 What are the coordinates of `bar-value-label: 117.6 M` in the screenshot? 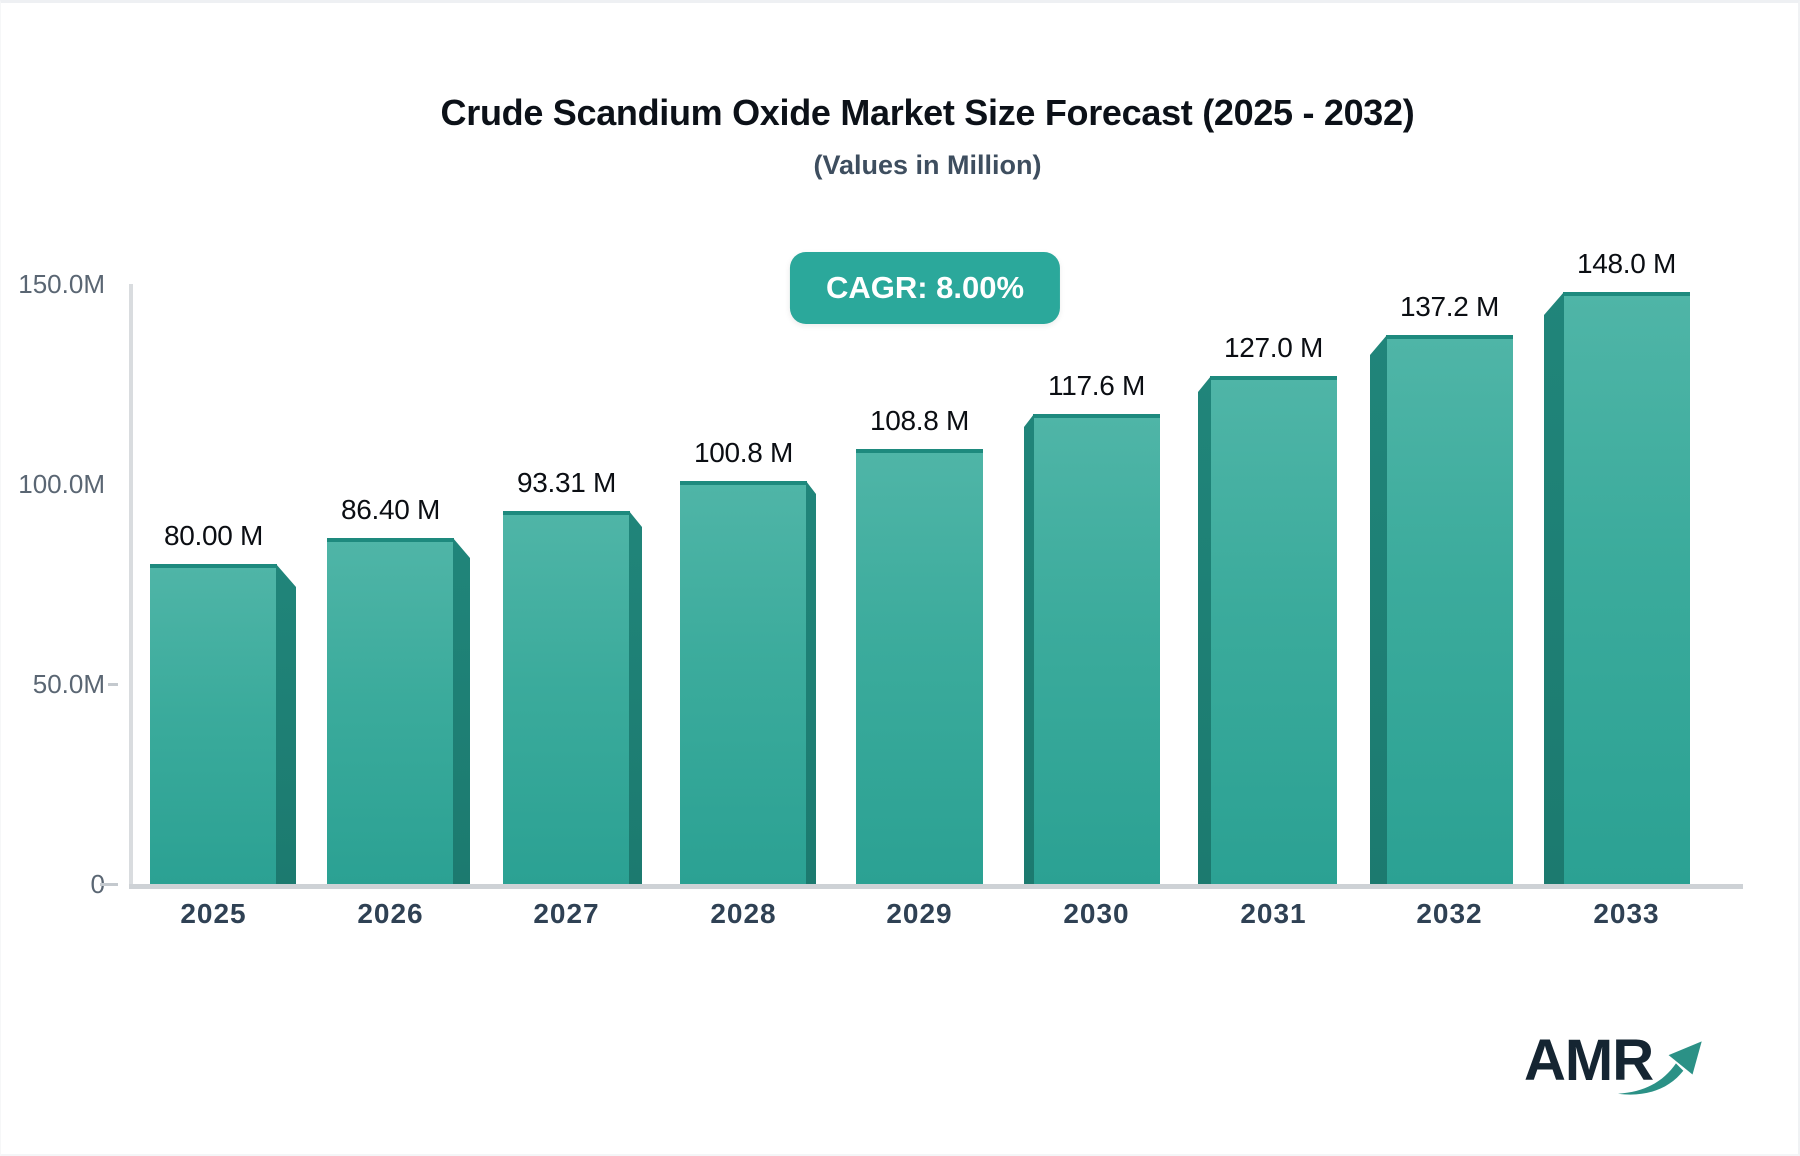 It's located at (1096, 385).